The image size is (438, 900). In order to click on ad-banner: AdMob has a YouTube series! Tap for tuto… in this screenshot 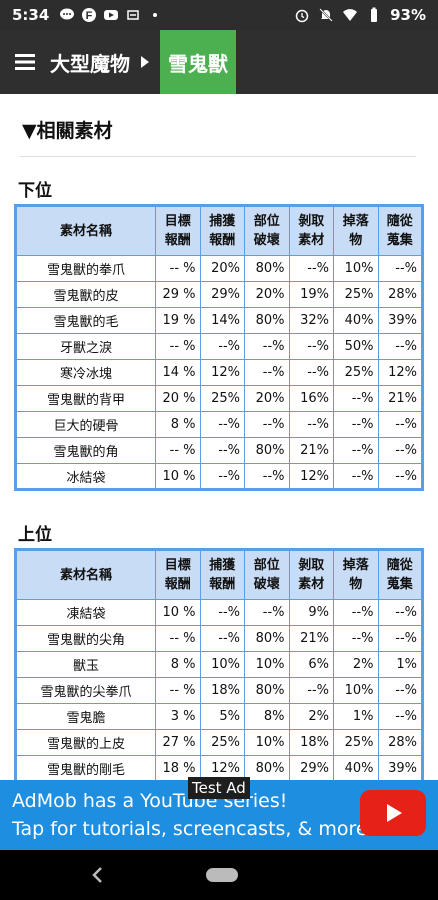, I will do `click(219, 813)`.